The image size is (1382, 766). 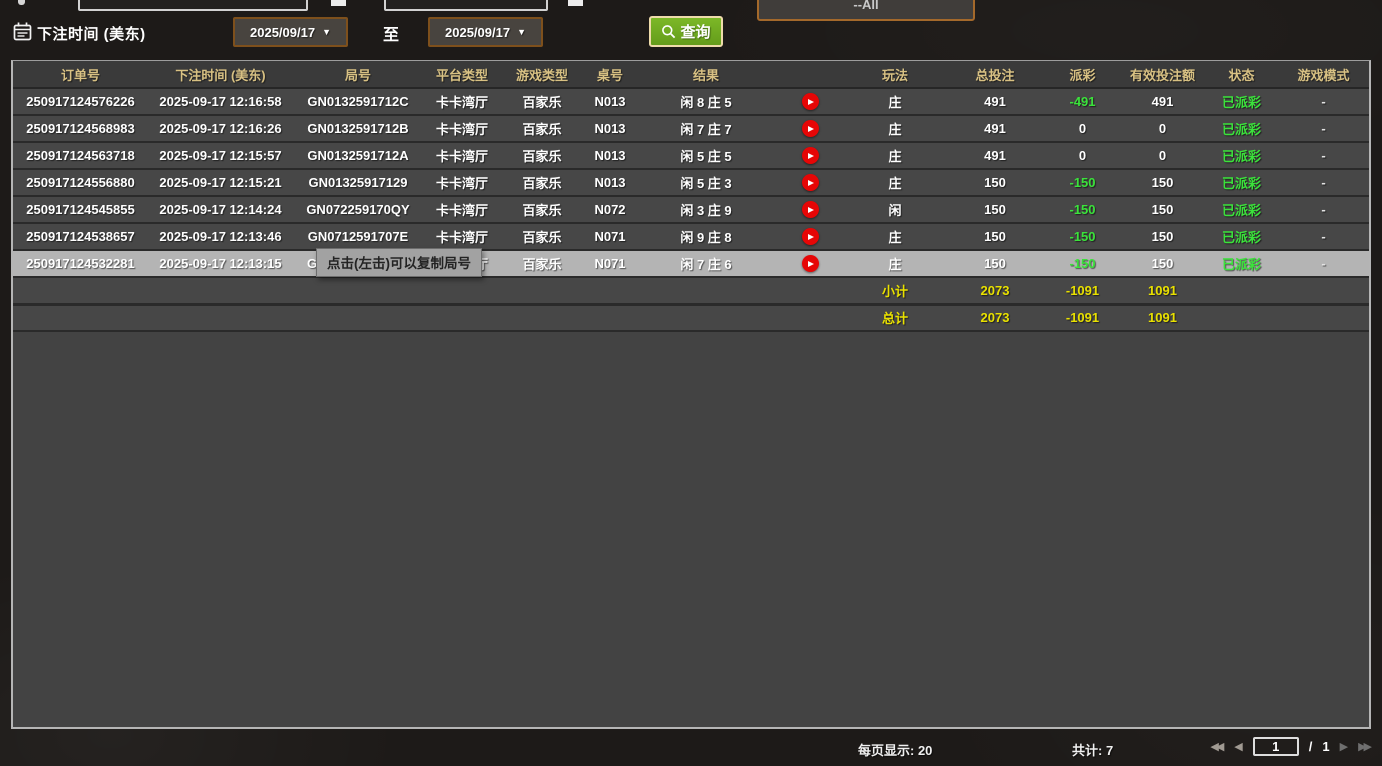 I want to click on date-to-select: 2025/09/17 ▼, so click(x=485, y=32).